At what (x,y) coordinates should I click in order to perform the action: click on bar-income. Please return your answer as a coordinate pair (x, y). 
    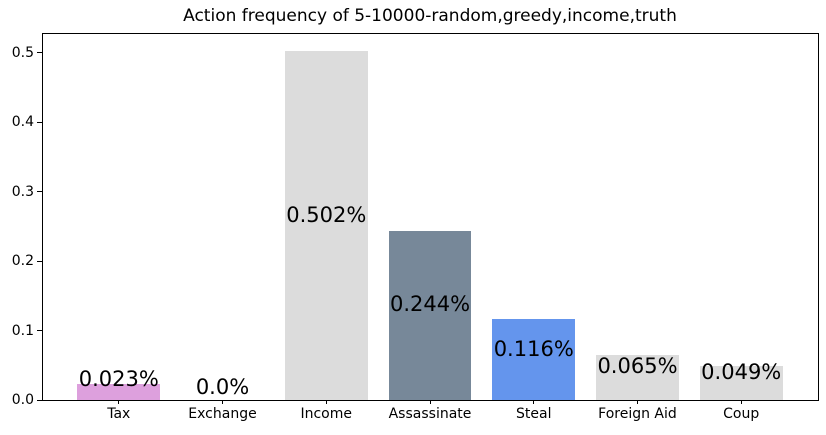
    Looking at the image, I should click on (326, 225).